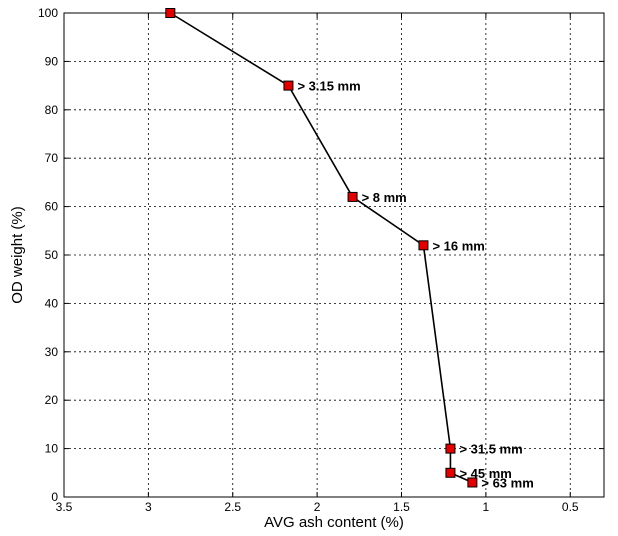  I want to click on x-tick-label: 2, so click(317, 507).